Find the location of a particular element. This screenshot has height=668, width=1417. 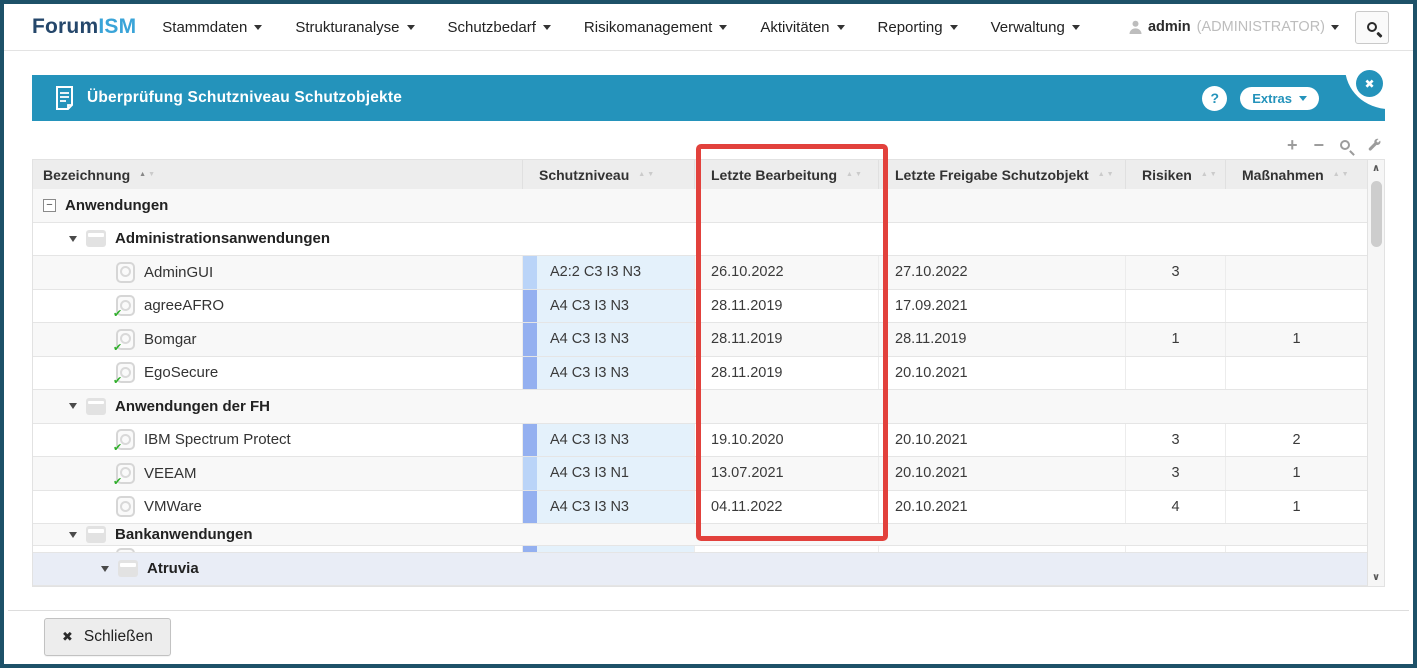

sort-icons: ▲ ▼ is located at coordinates (646, 174).